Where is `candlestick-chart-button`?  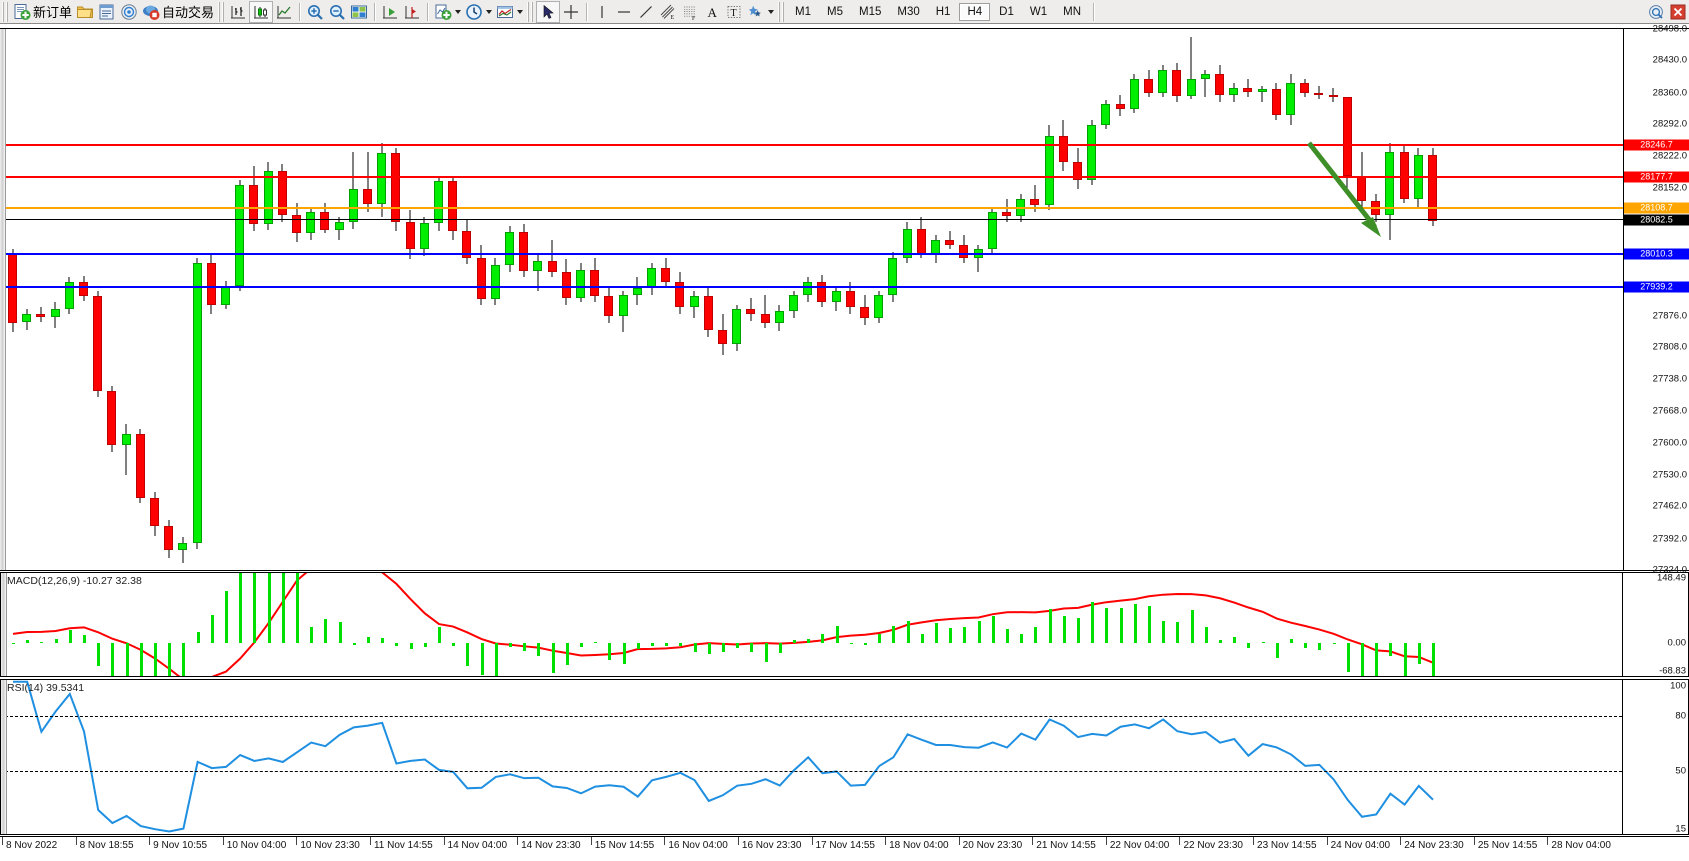
candlestick-chart-button is located at coordinates (261, 11).